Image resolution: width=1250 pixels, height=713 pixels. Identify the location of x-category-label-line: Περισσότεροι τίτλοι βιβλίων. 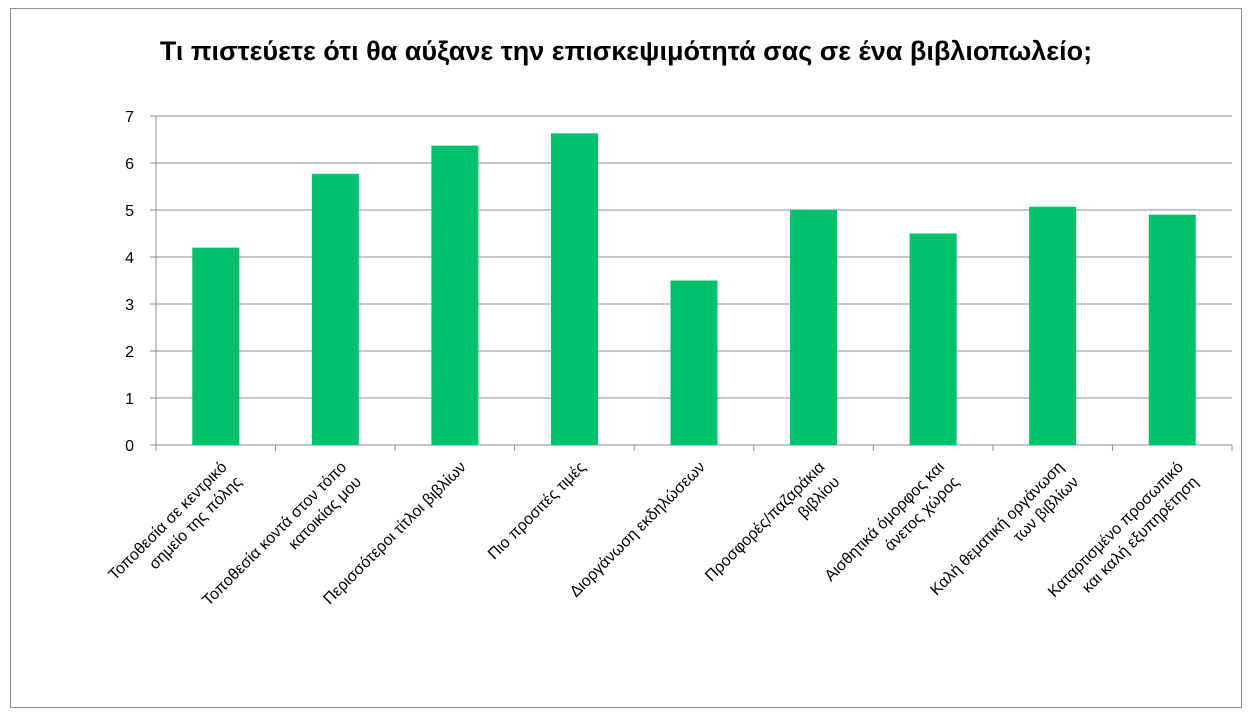
(394, 533).